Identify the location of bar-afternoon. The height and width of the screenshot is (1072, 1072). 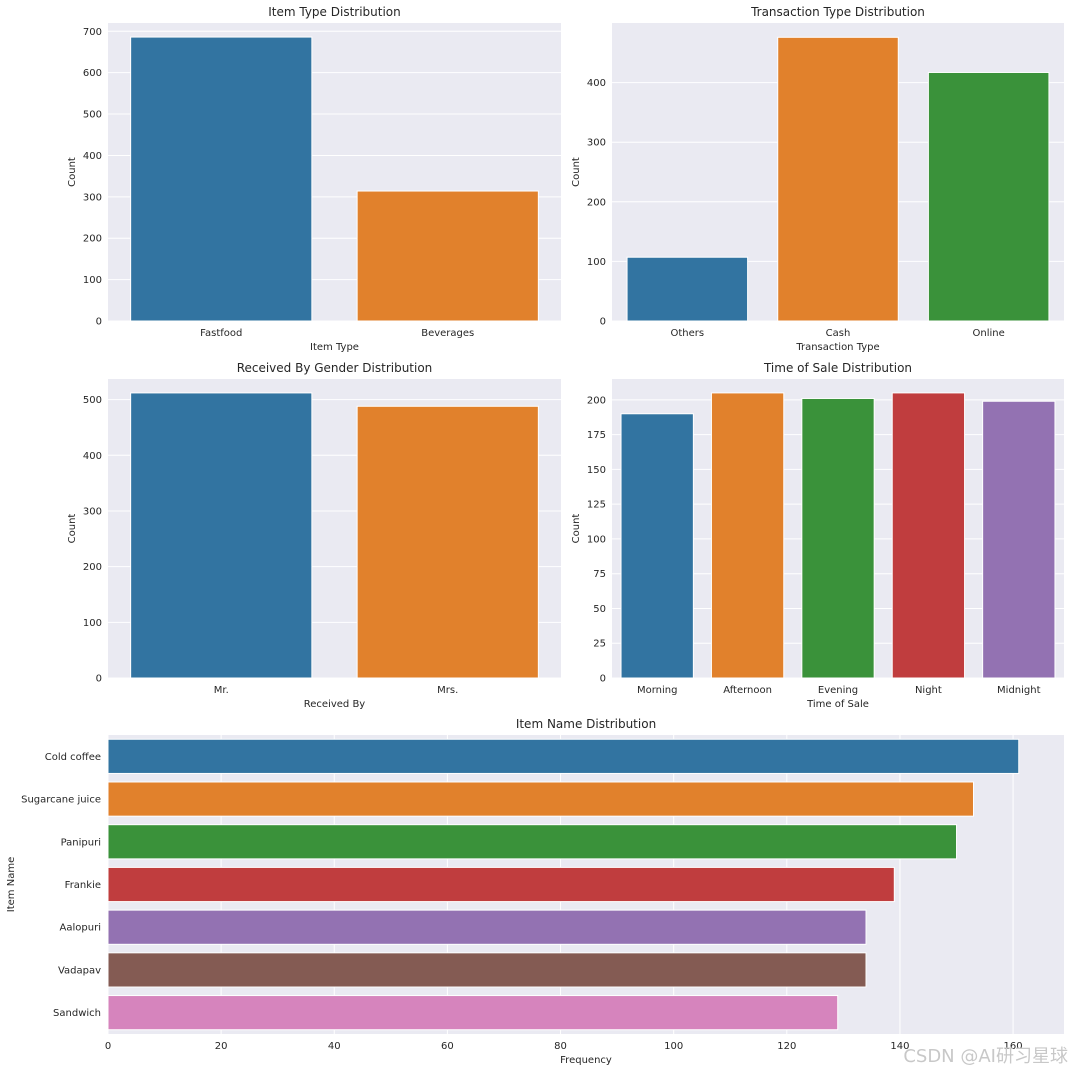
(747, 535).